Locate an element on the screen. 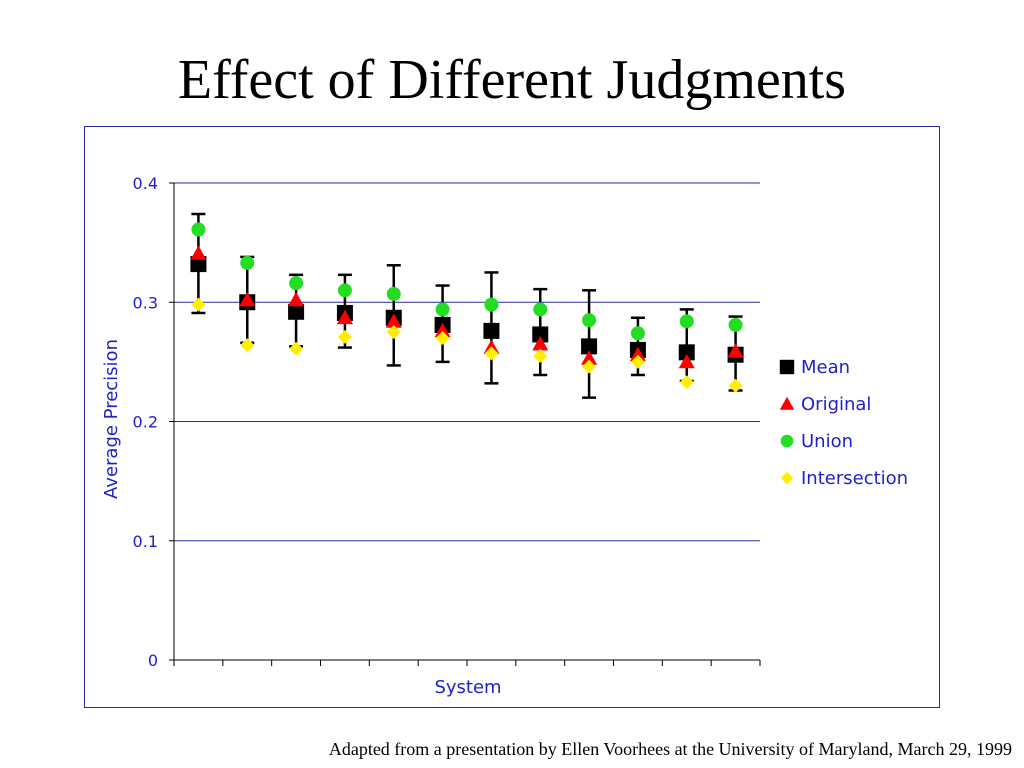  legend-marker-mean is located at coordinates (787, 367).